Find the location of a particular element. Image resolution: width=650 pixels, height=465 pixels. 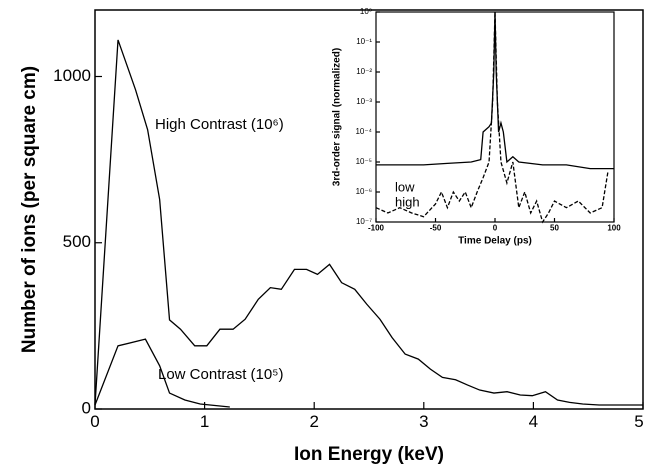

x-axis-label: Ion Energy (keV) is located at coordinates (369, 454).